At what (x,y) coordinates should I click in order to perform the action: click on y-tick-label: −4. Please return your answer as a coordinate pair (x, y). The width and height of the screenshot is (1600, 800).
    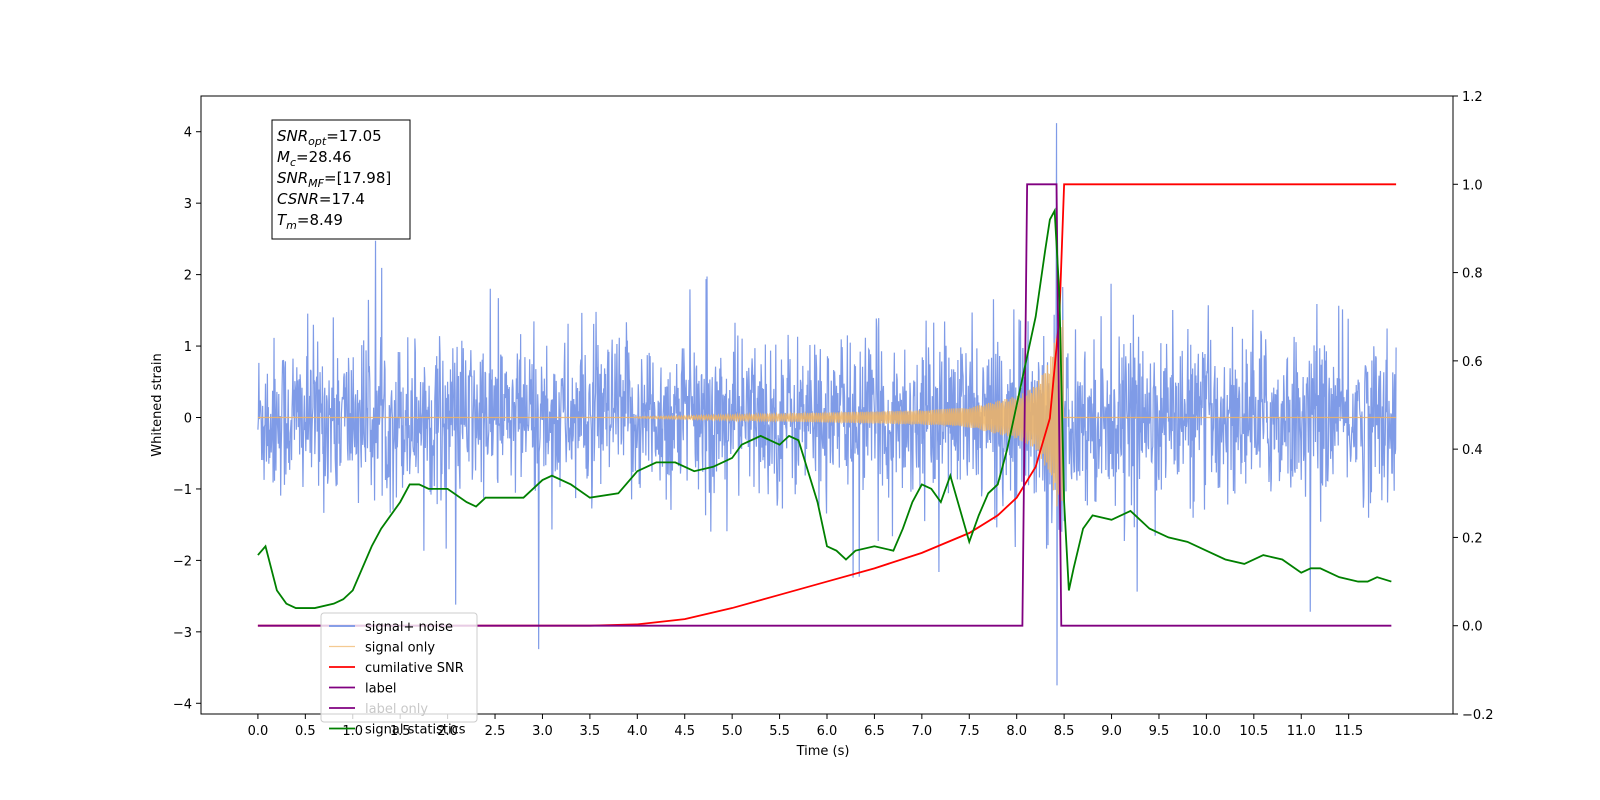
    Looking at the image, I should click on (182, 704).